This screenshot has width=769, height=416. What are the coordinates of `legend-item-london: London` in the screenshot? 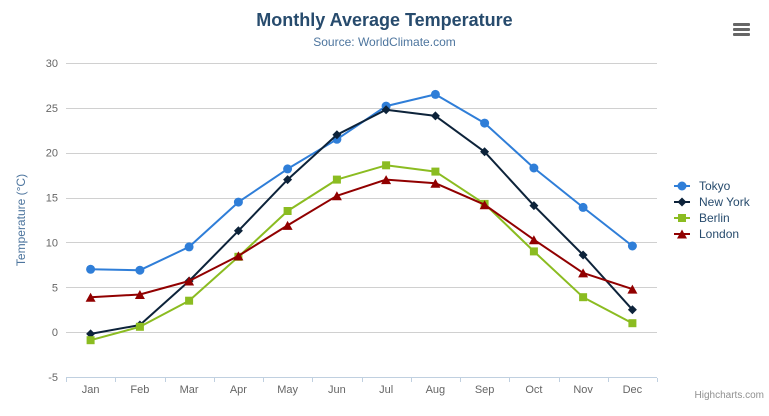 It's located at (712, 234).